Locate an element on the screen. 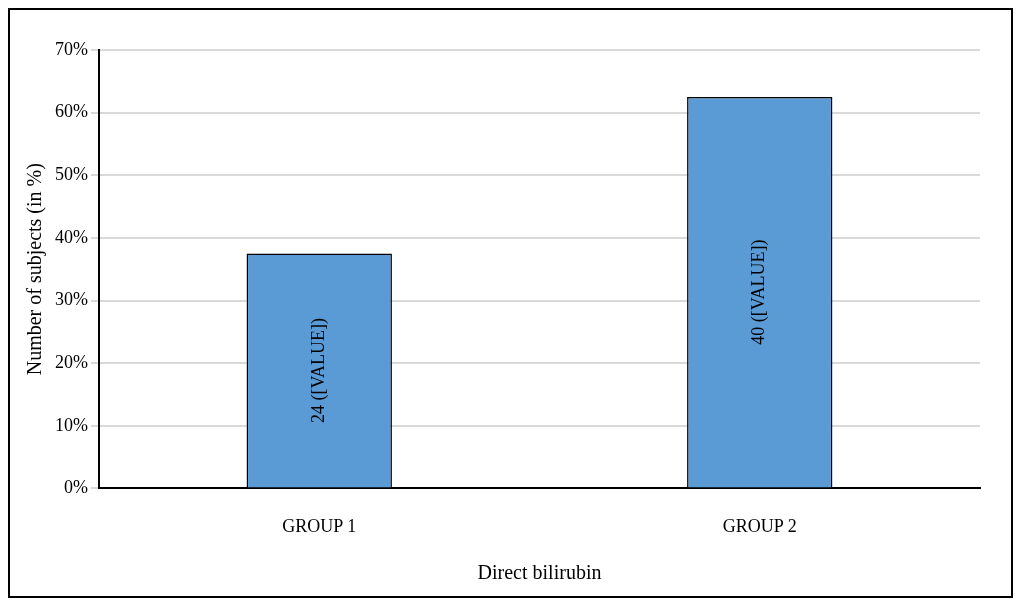 Image resolution: width=1023 pixels, height=609 pixels. y-tick-label: 30% is located at coordinates (71, 299).